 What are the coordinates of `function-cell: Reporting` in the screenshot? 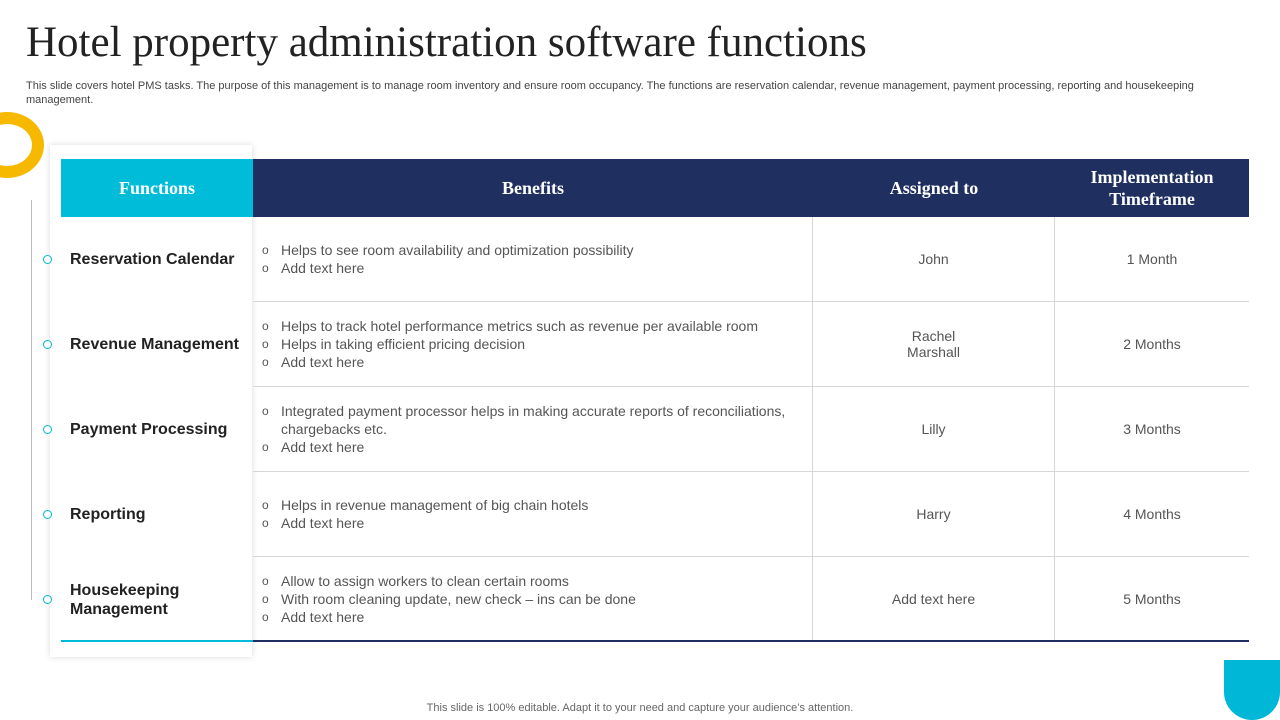 It's located at (108, 514).